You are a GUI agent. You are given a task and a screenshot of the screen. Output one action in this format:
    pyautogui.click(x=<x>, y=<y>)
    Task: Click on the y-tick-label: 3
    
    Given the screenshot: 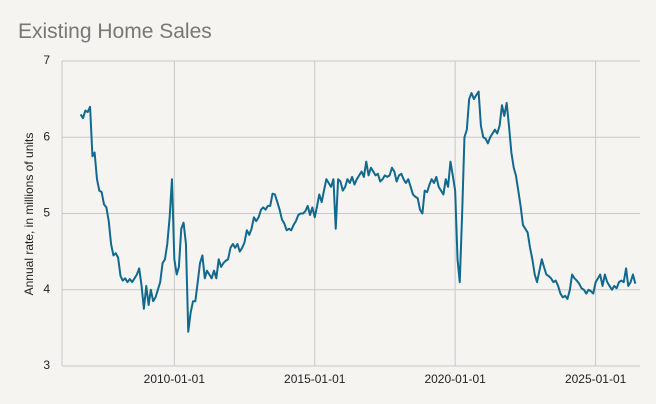 What is the action you would take?
    pyautogui.click(x=46, y=365)
    